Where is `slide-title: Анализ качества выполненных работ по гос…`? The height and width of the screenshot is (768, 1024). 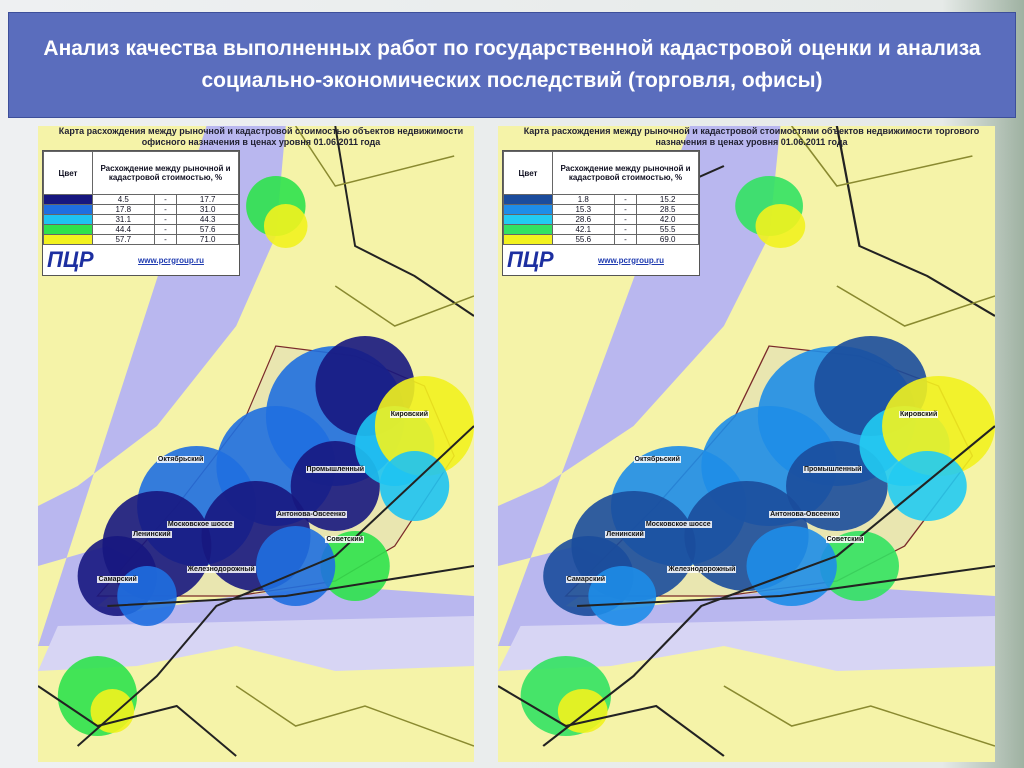 slide-title: Анализ качества выполненных работ по гос… is located at coordinates (512, 65).